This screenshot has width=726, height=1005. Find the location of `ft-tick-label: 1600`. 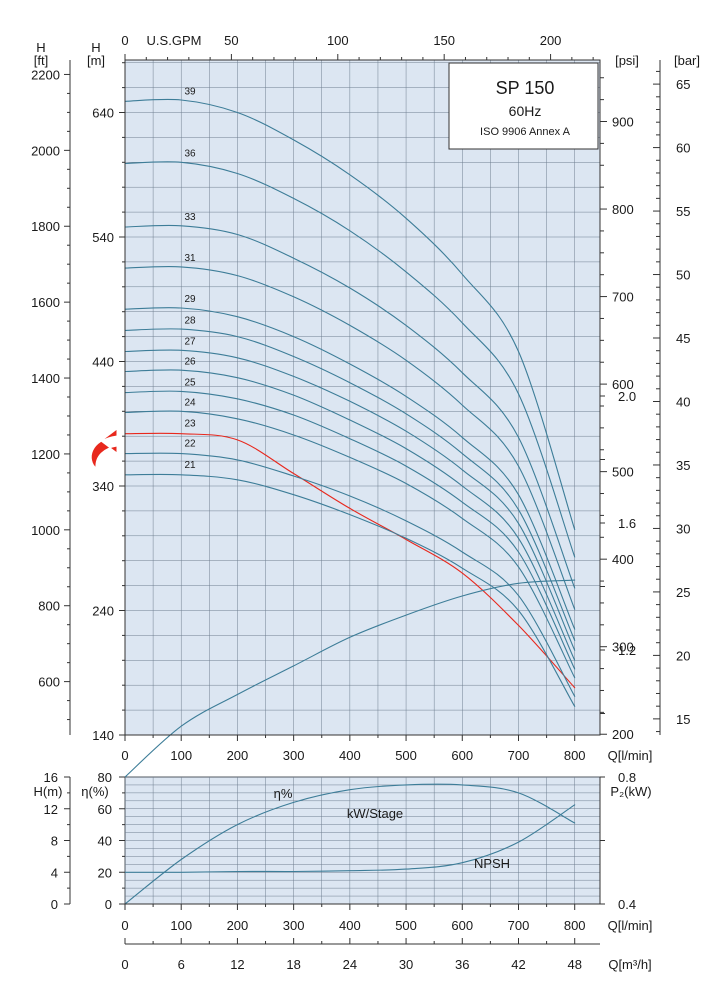

ft-tick-label: 1600 is located at coordinates (45, 302).